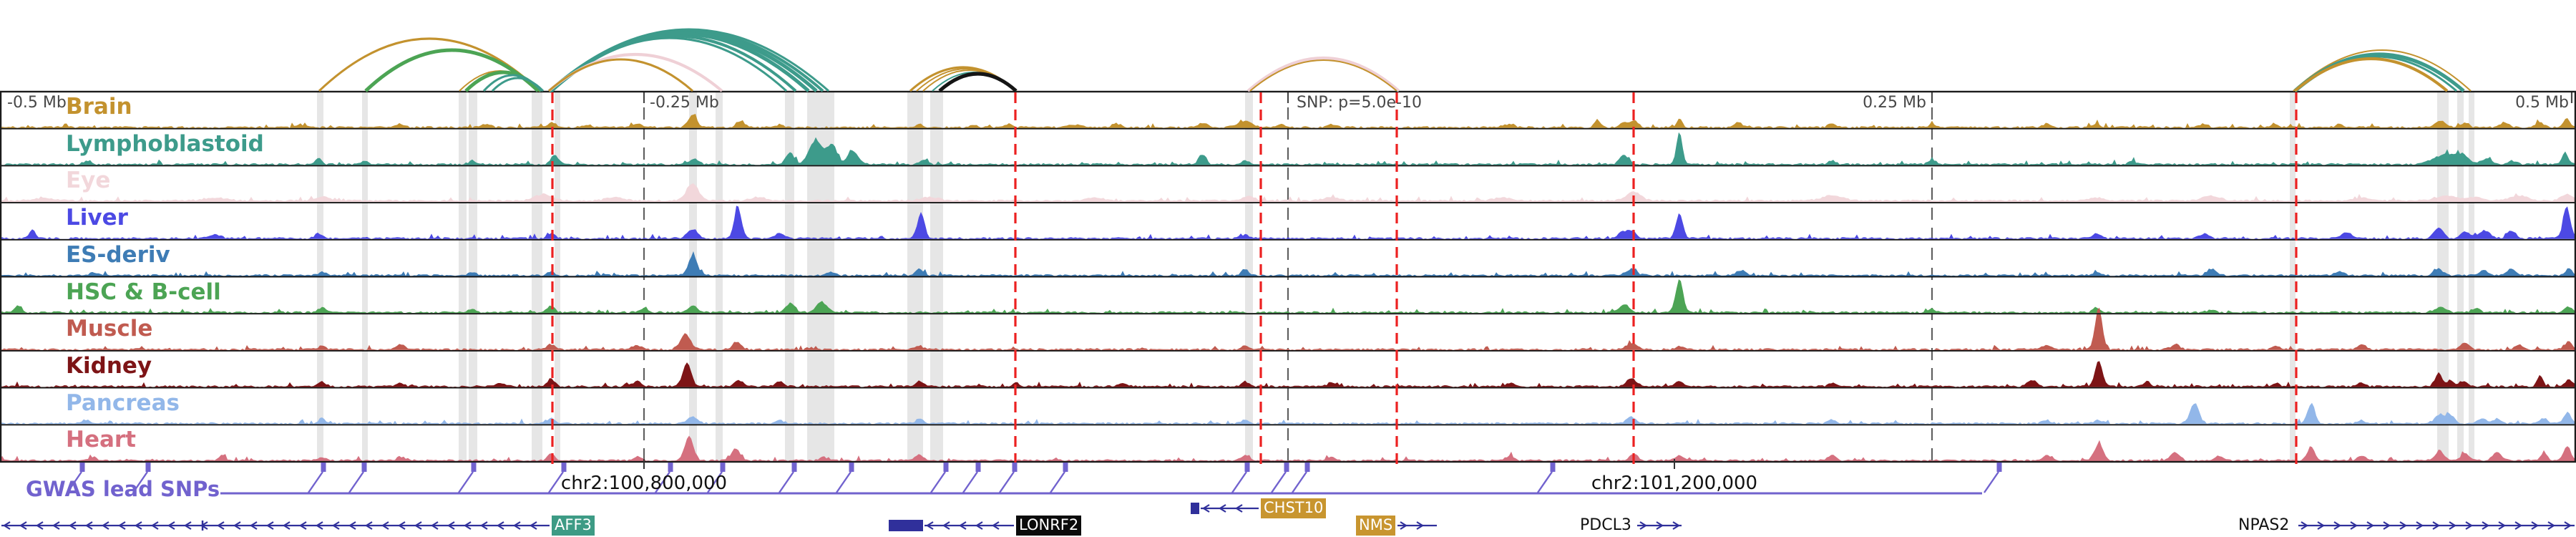 This screenshot has height=537, width=2576. What do you see at coordinates (109, 365) in the screenshot?
I see `track-label-kidney: Kidney` at bounding box center [109, 365].